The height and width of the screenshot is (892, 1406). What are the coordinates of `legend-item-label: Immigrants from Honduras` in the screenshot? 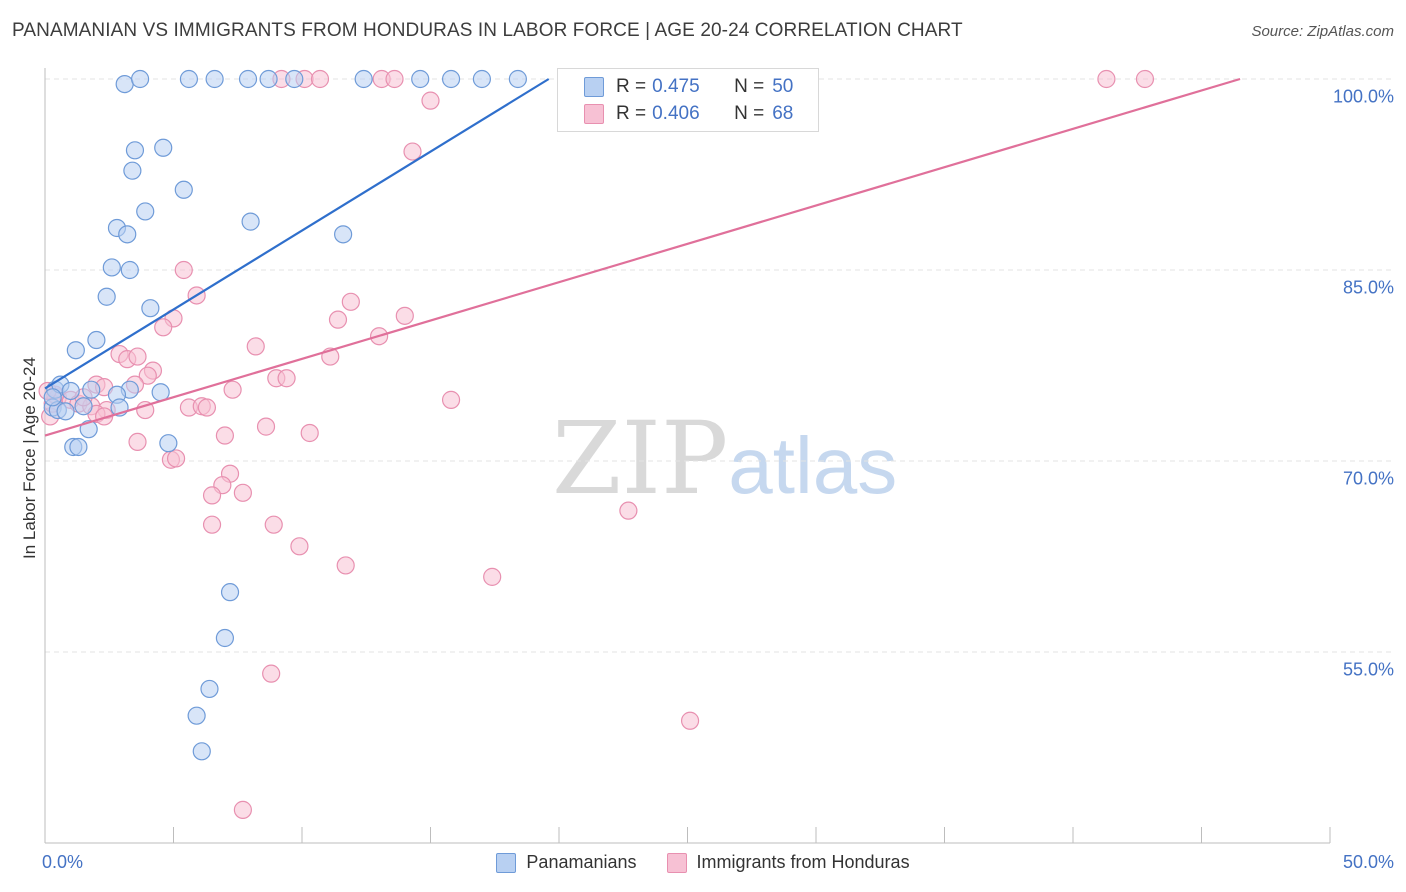 It's located at (803, 862).